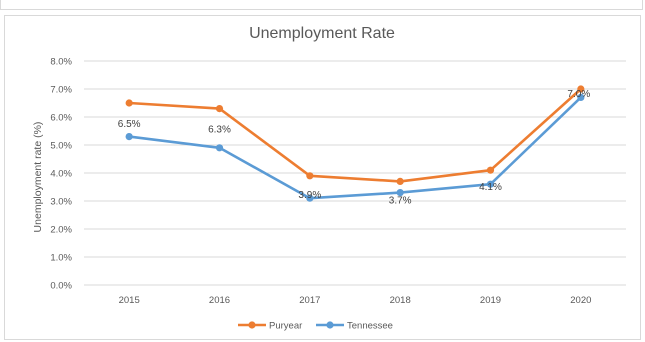 This screenshot has height=342, width=645. I want to click on y-tick-label: 1.0%, so click(61, 258).